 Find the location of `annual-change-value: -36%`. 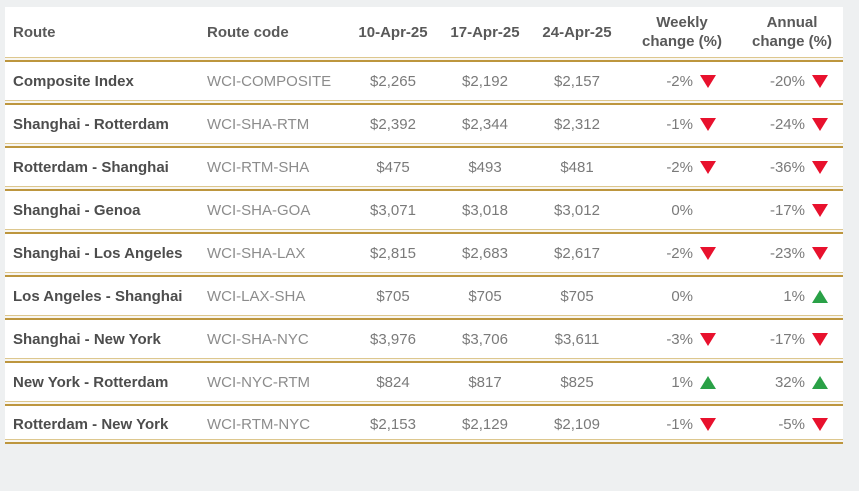

annual-change-value: -36% is located at coordinates (787, 167).